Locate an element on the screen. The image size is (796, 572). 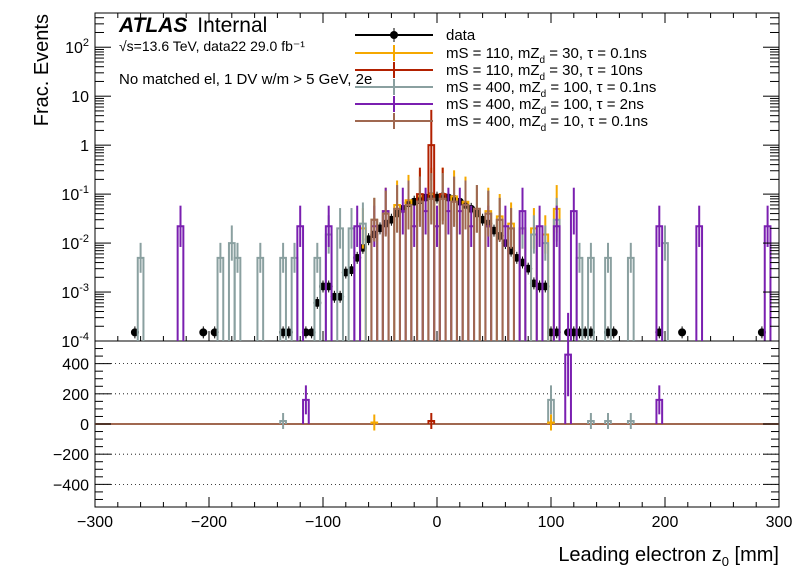
y-tick-label: 10⁻¹ is located at coordinates (75, 194).